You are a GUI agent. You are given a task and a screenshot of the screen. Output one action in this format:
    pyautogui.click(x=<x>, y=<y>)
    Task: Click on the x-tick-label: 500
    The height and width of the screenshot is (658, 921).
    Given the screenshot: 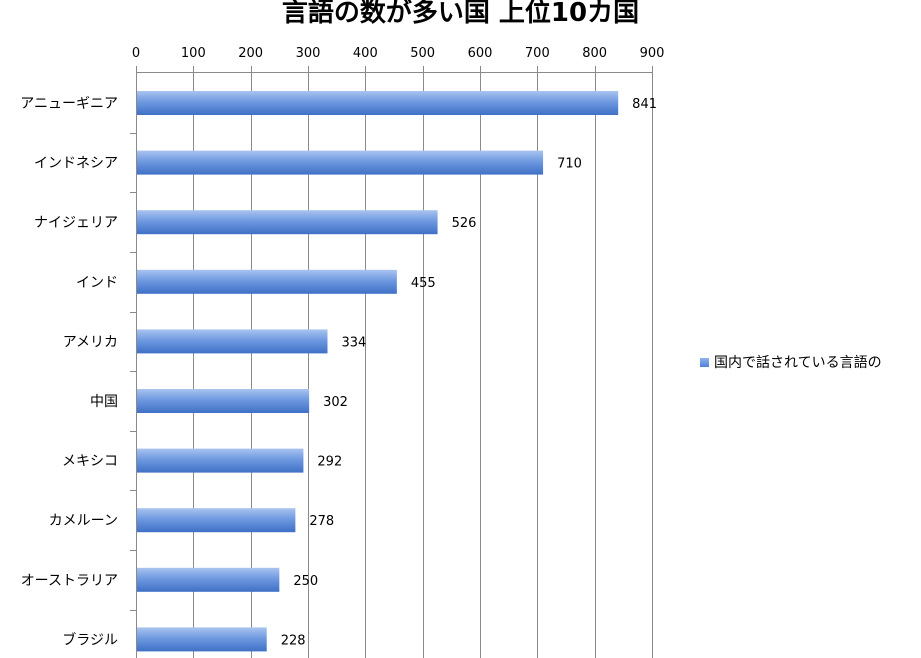 What is the action you would take?
    pyautogui.click(x=422, y=53)
    